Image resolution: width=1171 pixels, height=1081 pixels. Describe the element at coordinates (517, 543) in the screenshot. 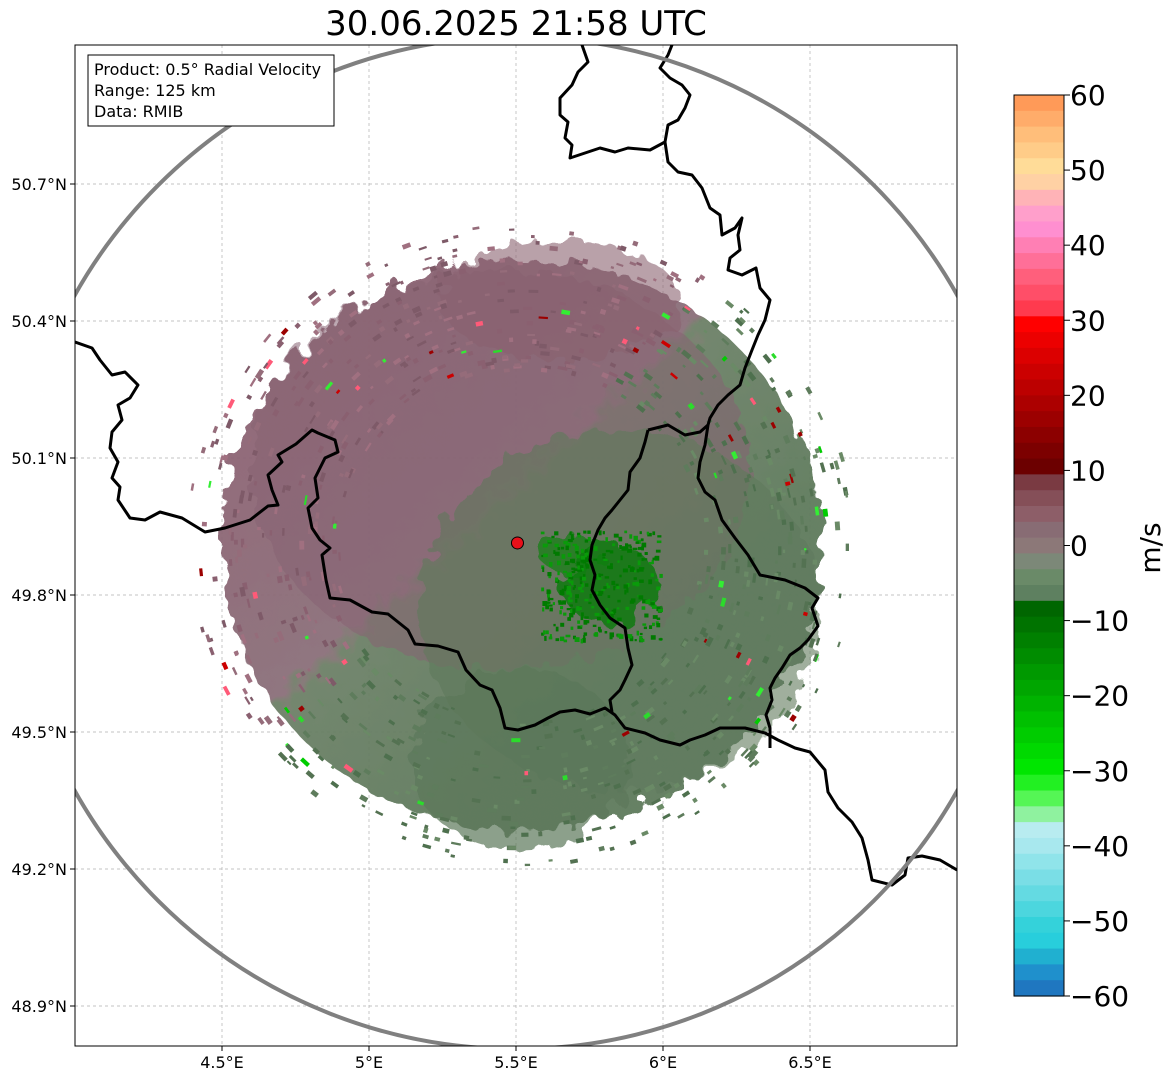

I see `radar-site-marker` at that location.